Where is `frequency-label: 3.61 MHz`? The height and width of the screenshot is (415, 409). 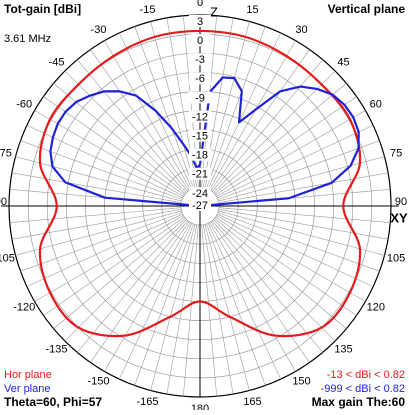
frequency-label: 3.61 MHz is located at coordinates (27, 39).